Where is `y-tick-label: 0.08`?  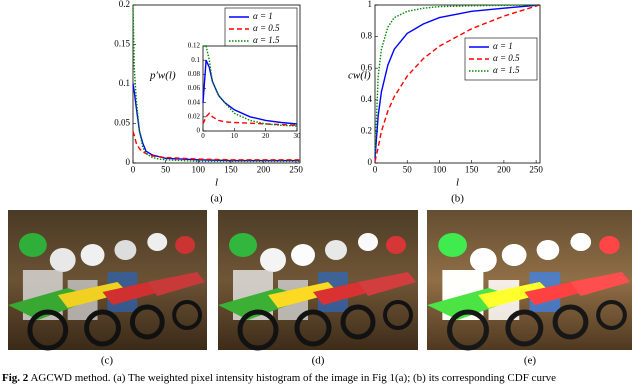
y-tick-label: 0.08 is located at coordinates (194, 74).